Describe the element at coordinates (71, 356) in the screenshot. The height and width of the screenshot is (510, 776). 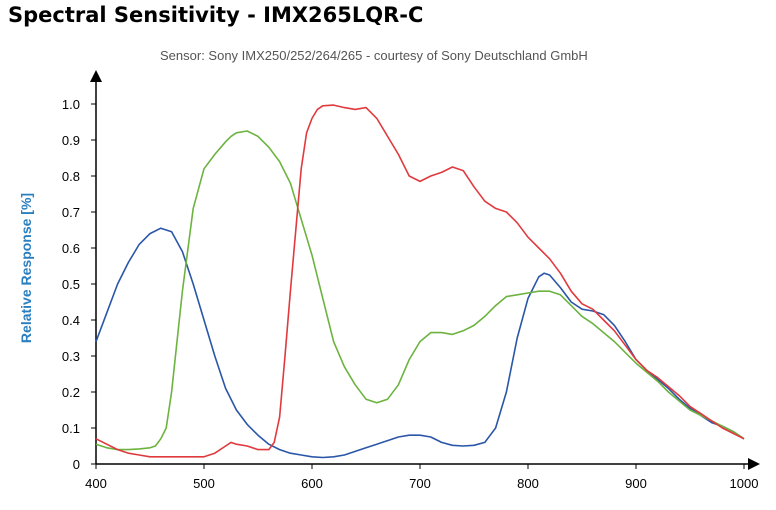
I see `y-tick-label: 0.3` at that location.